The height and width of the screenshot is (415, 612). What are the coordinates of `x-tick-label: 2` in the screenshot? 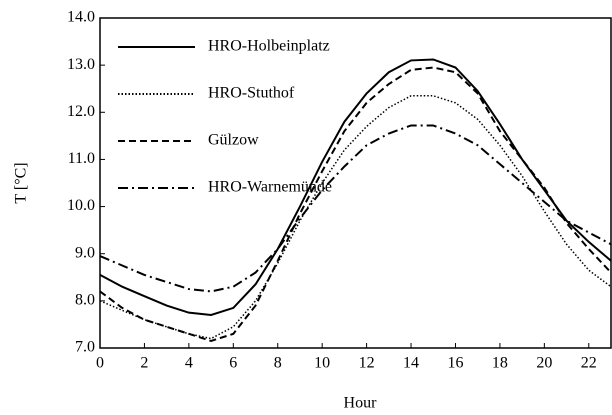 It's located at (144, 363).